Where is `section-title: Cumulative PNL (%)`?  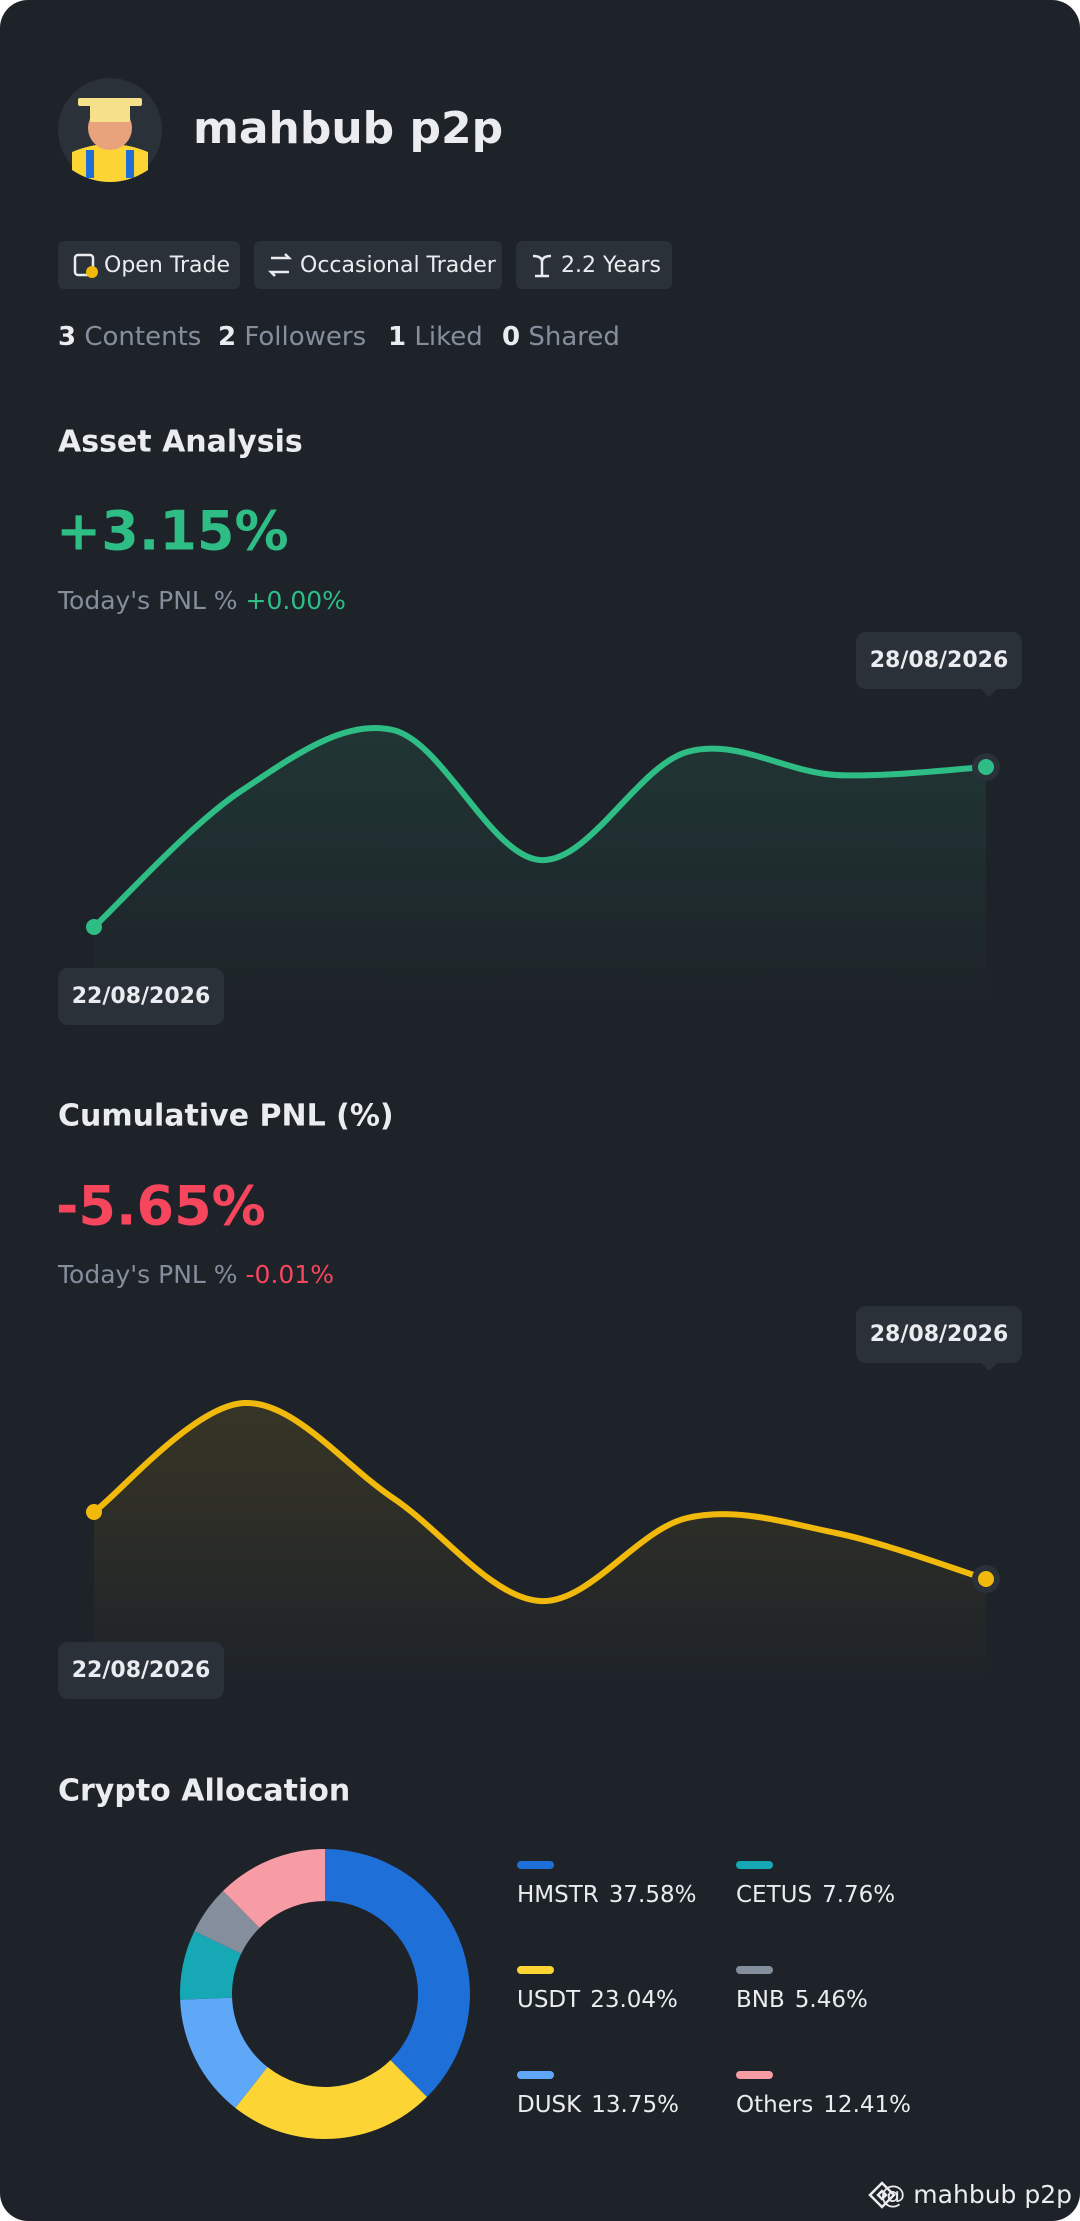
section-title: Cumulative PNL (%) is located at coordinates (226, 1116).